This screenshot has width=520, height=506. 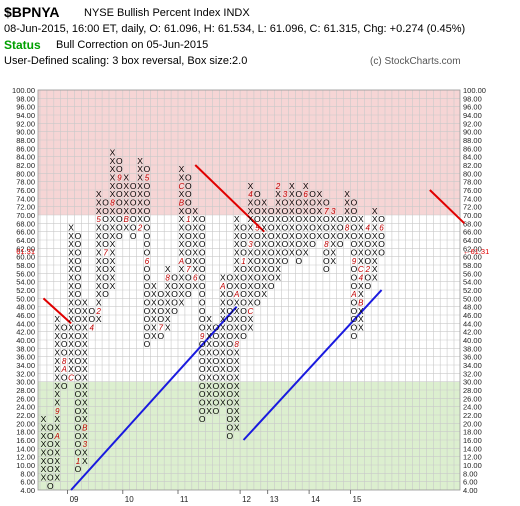 I want to click on y-tick-label-left: 88.00, so click(x=25, y=140).